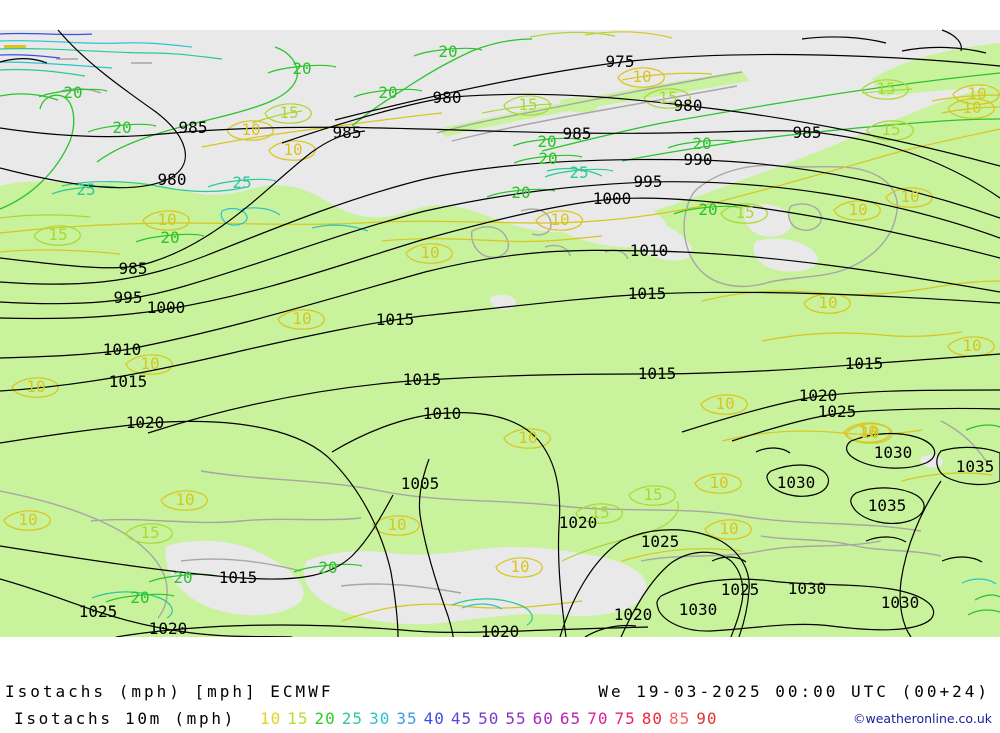 This screenshot has height=733, width=1000. What do you see at coordinates (352, 718) in the screenshot?
I see `legend-scale-value: 25` at bounding box center [352, 718].